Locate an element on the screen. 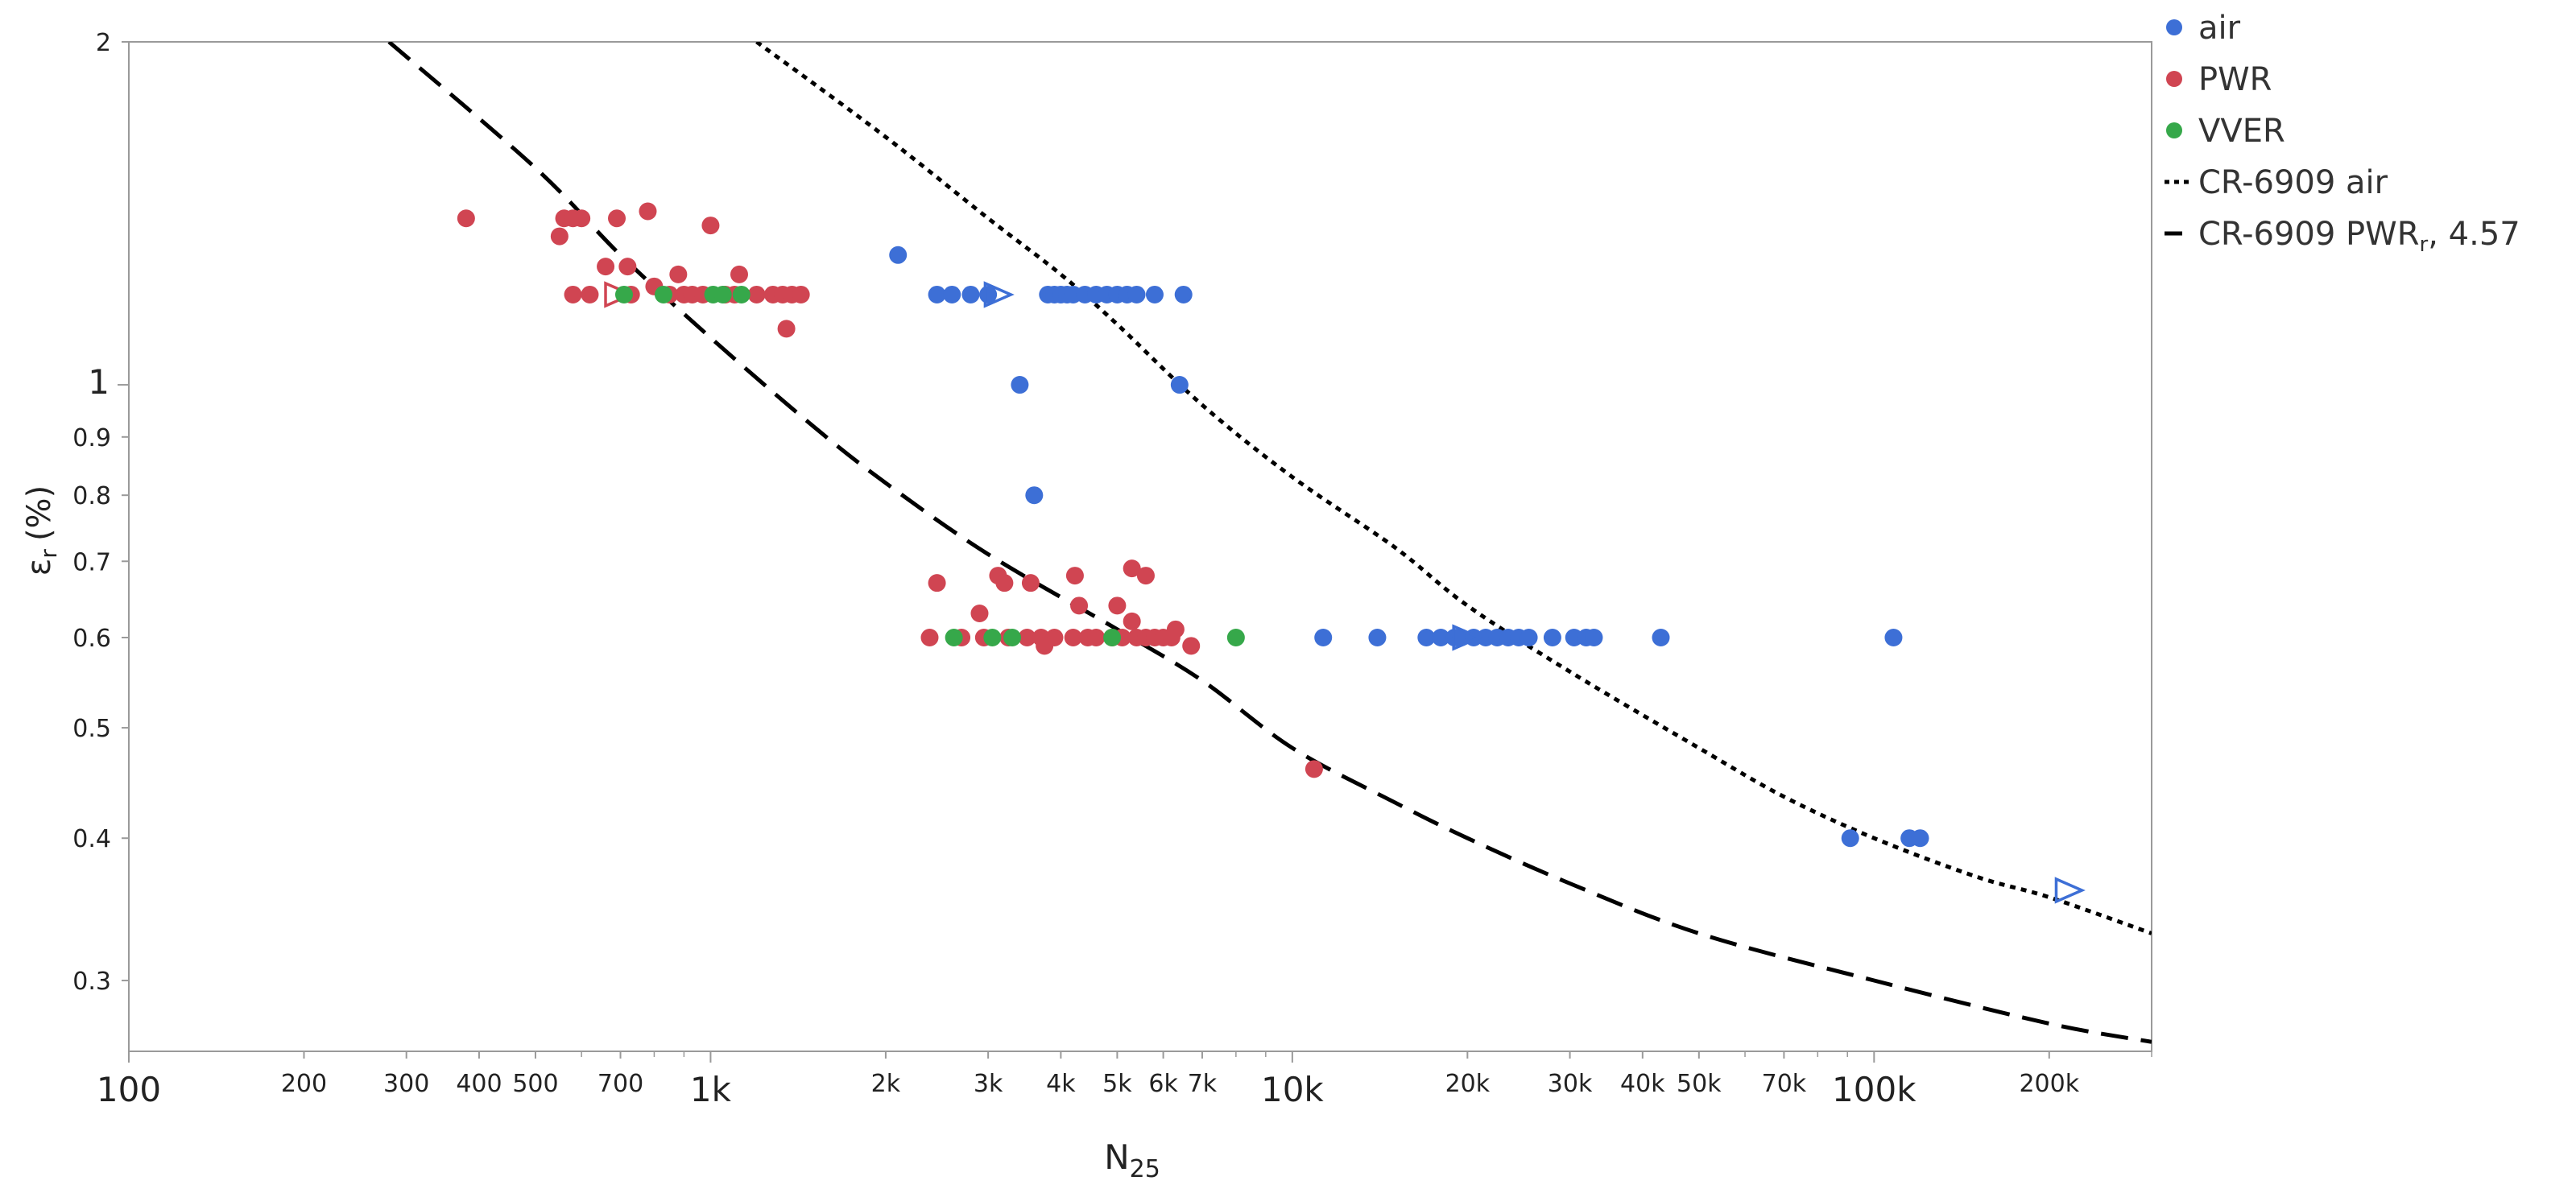 The width and height of the screenshot is (2576, 1193). y-tick-label: 1 is located at coordinates (99, 382).